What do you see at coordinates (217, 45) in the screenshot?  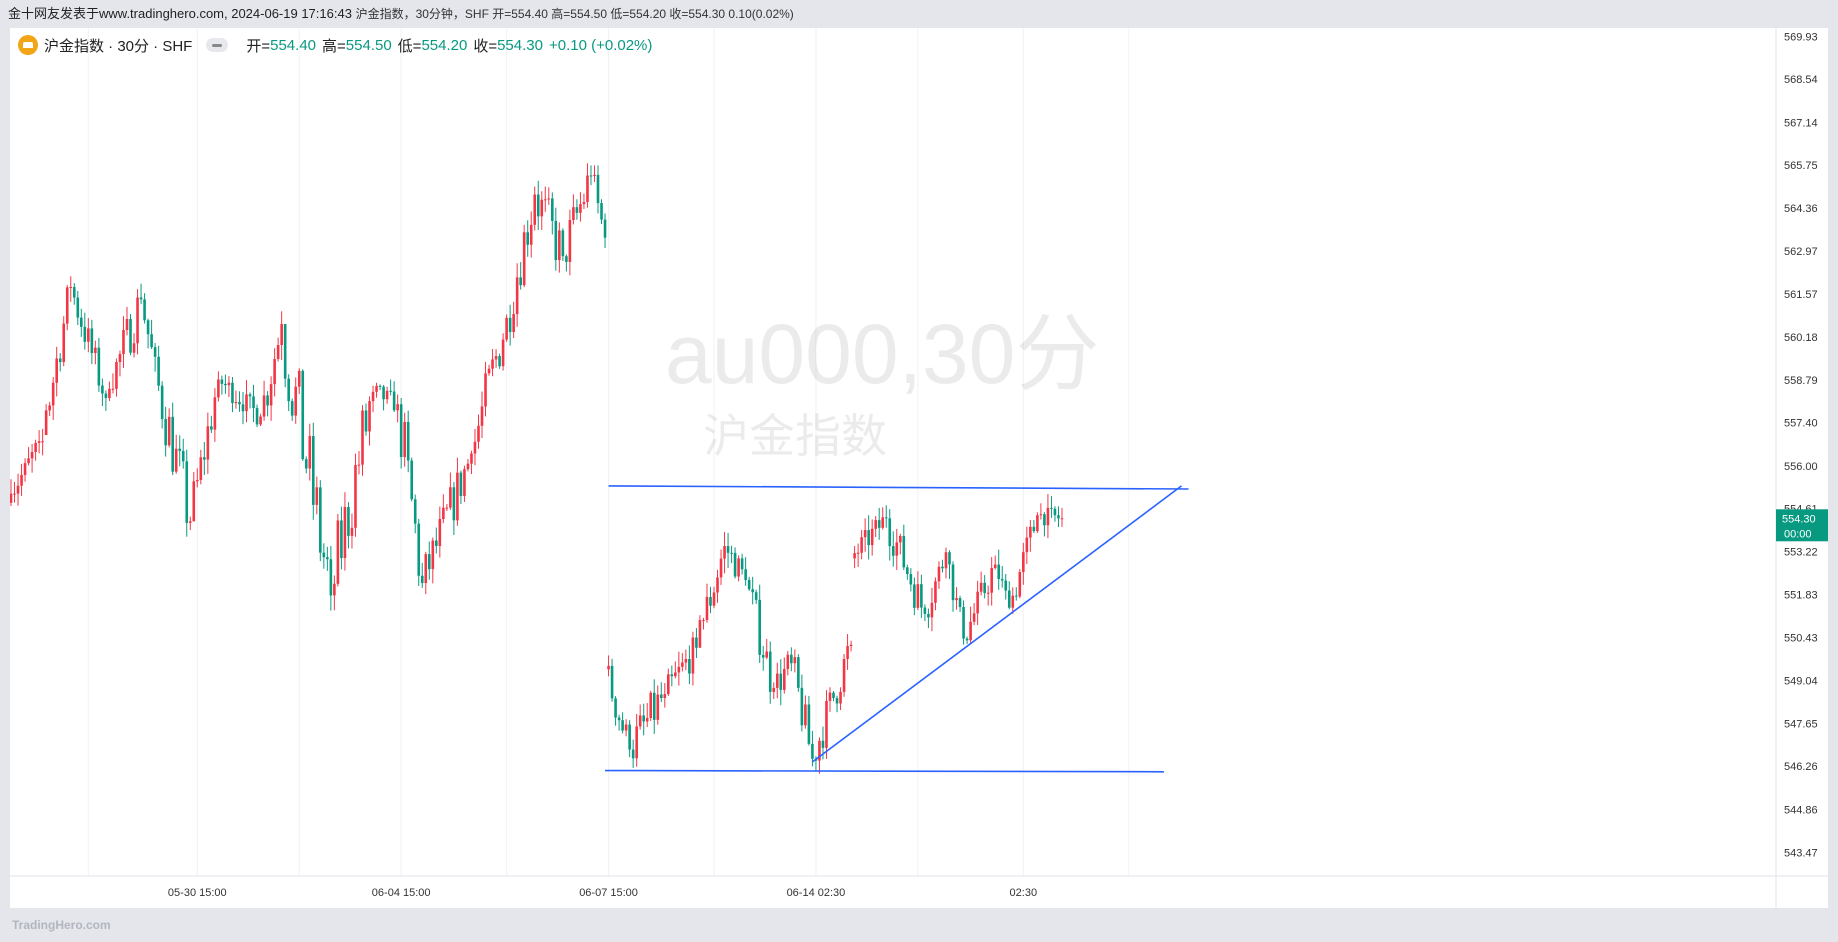 I see `collapse-toggle-icon` at bounding box center [217, 45].